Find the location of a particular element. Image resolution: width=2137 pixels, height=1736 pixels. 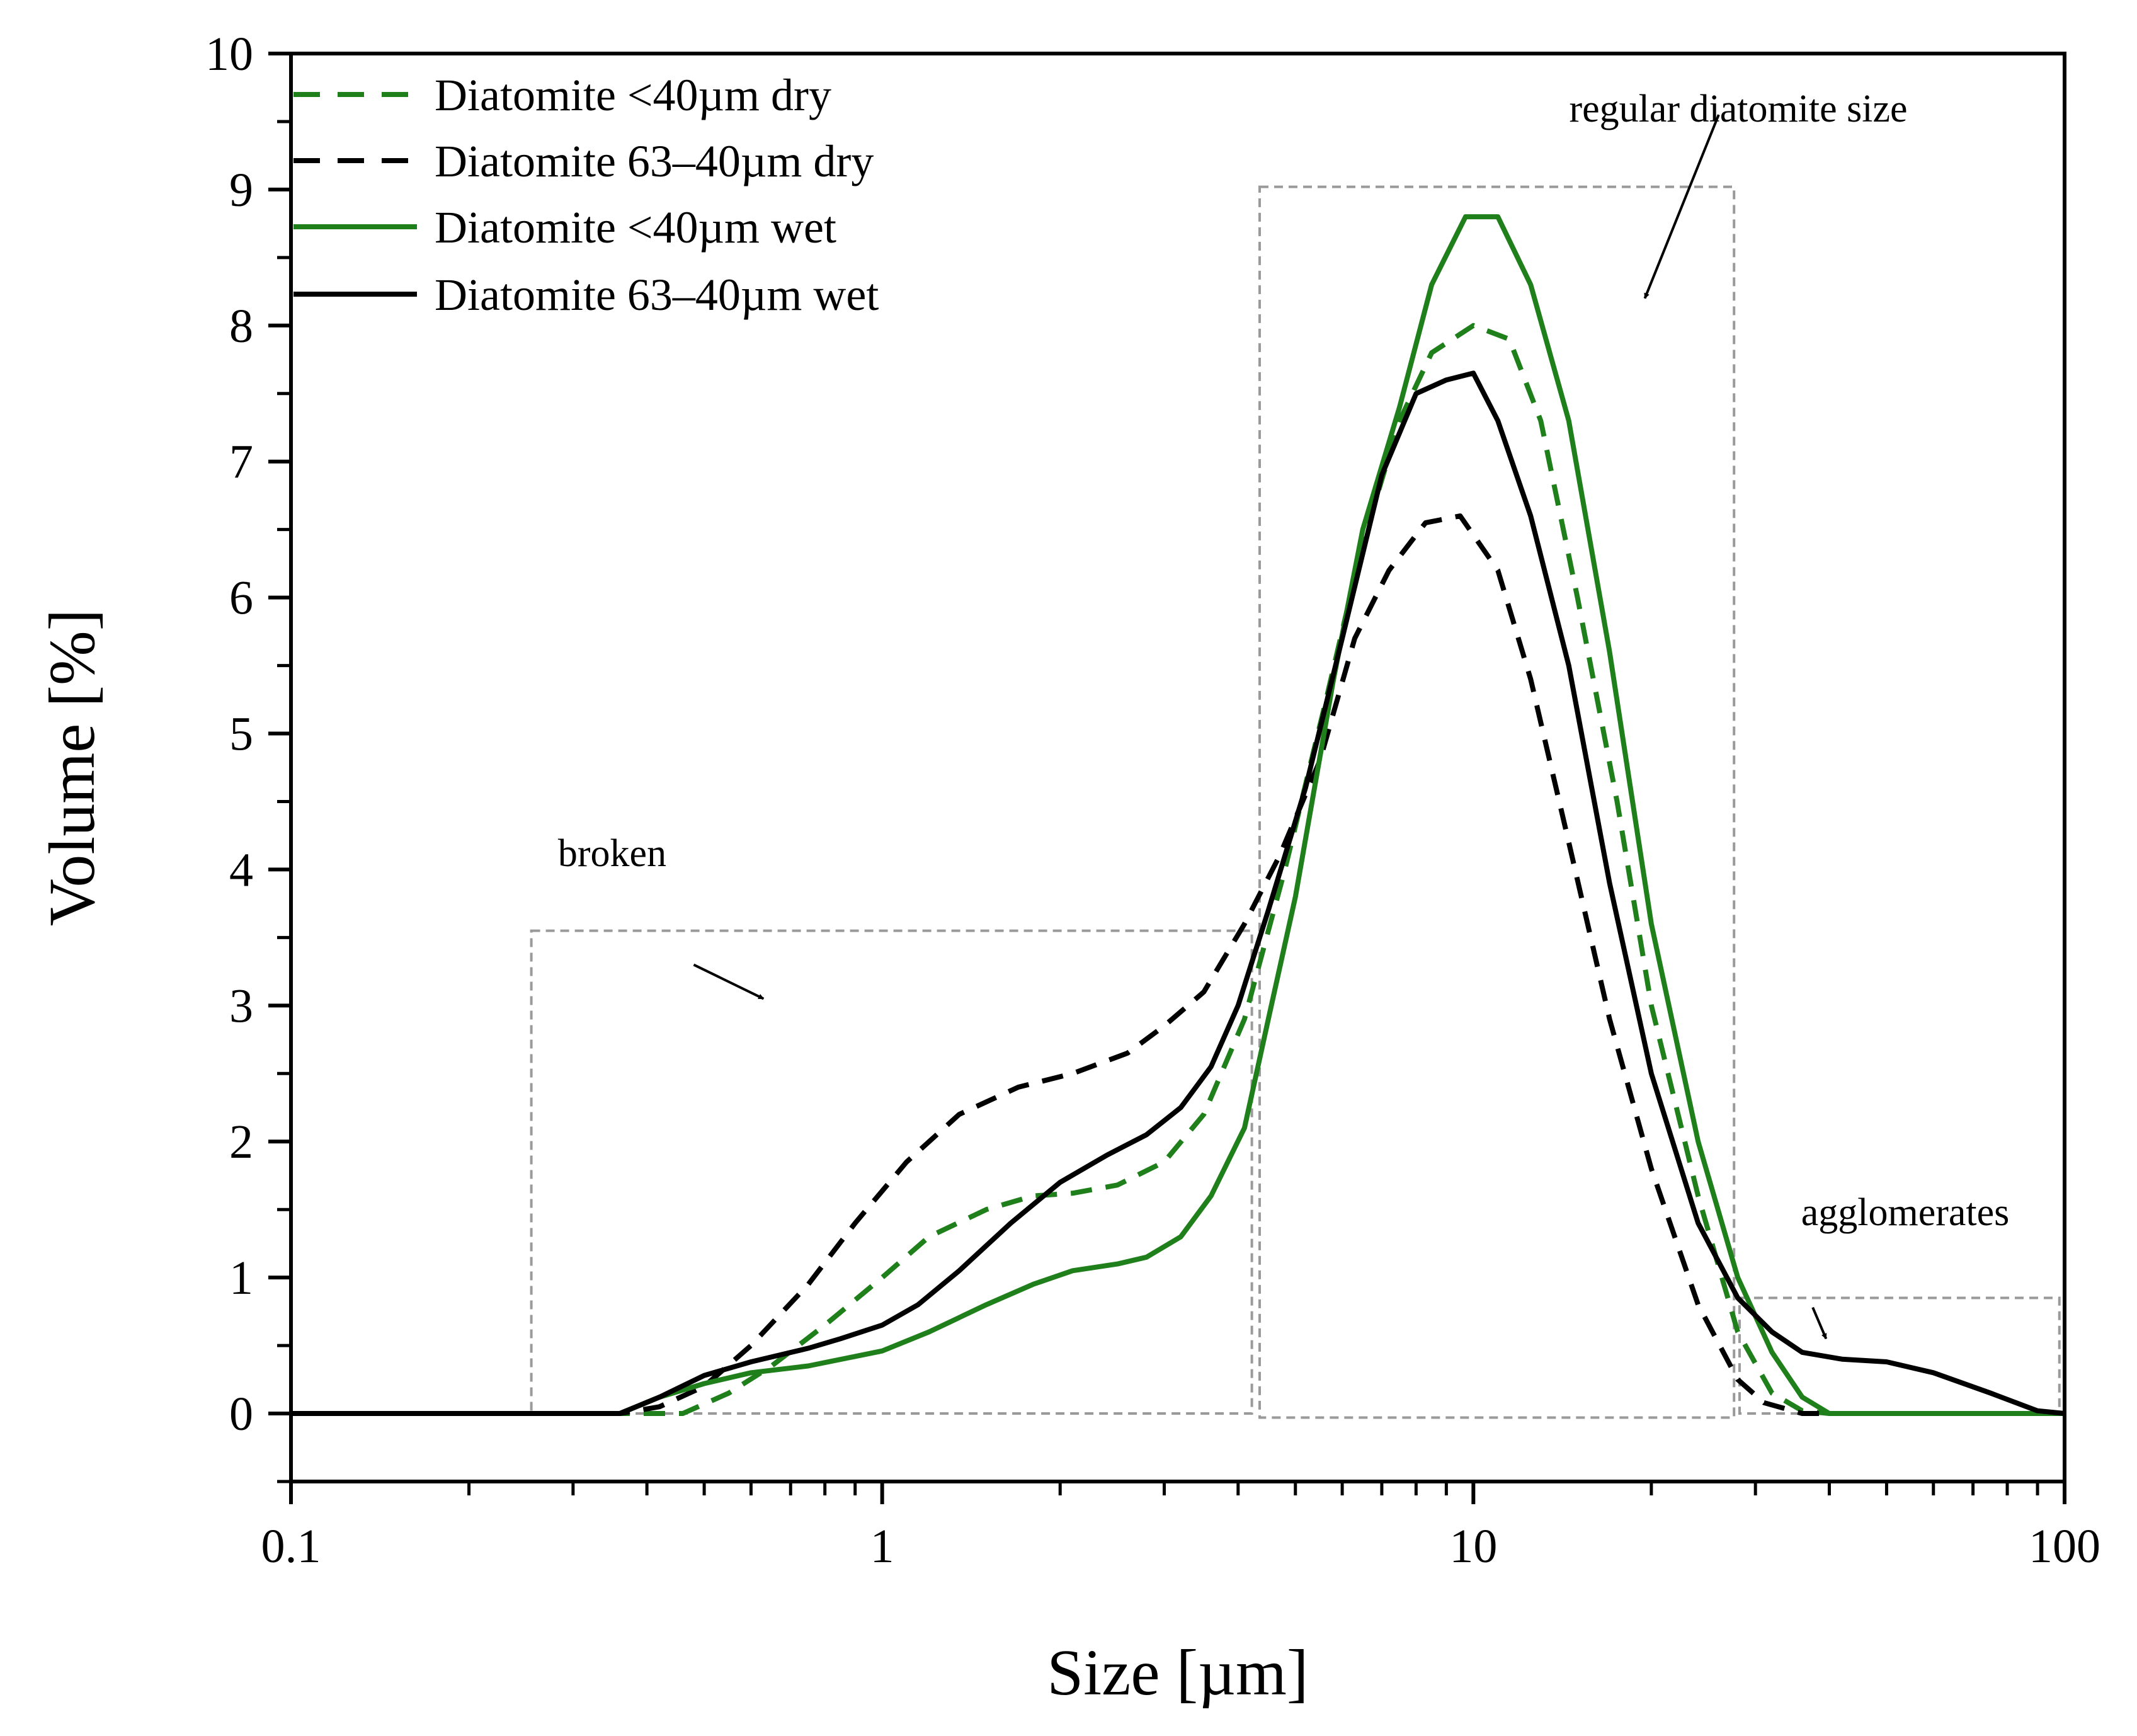

x-tick-label: 1 is located at coordinates (882, 1546).